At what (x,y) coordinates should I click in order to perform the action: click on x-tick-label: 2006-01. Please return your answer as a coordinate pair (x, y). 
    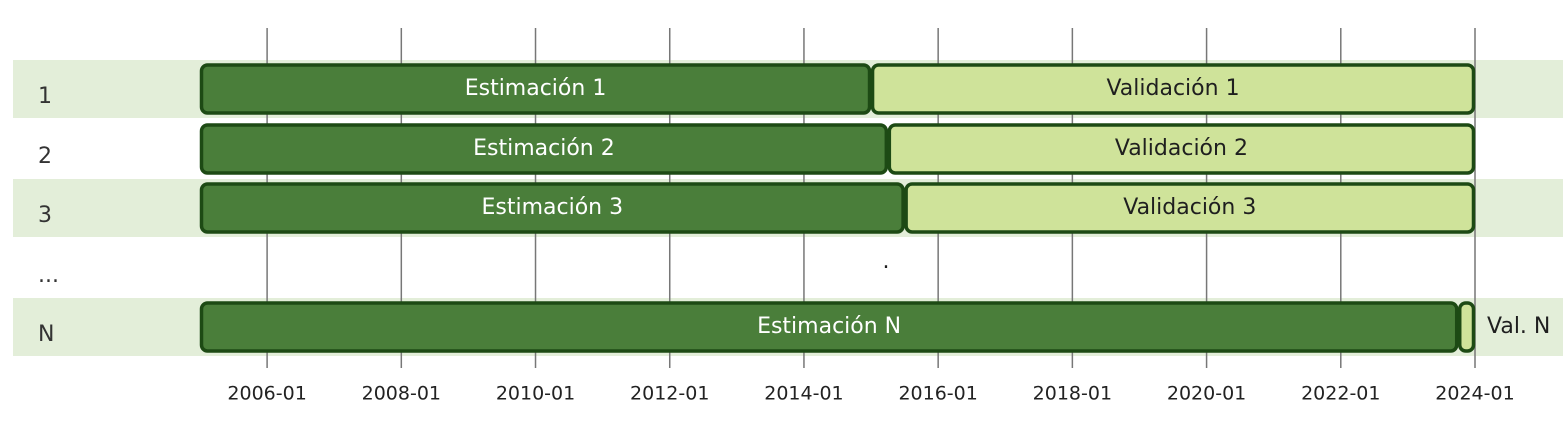
    Looking at the image, I should click on (266, 394).